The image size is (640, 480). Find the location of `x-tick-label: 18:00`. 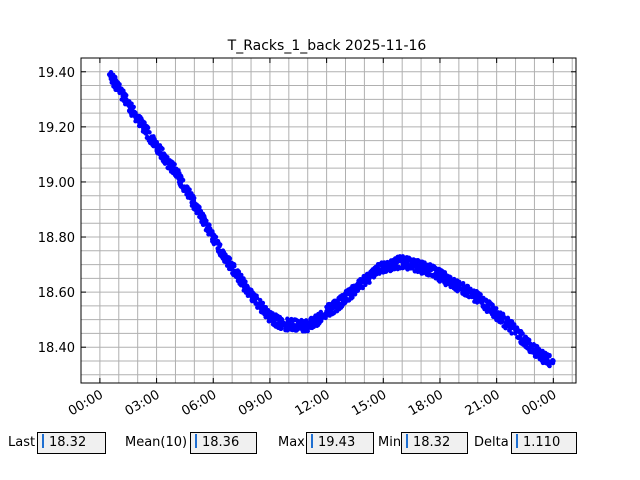

x-tick-label: 18:00 is located at coordinates (426, 403).